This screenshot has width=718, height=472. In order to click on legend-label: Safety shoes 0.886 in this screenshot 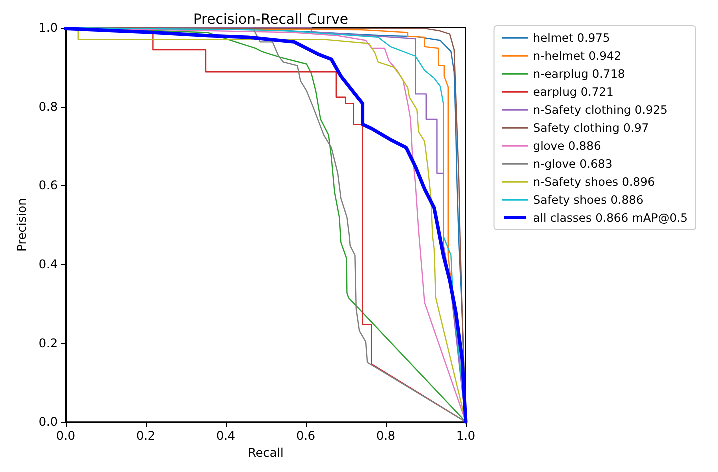, I will do `click(588, 200)`.